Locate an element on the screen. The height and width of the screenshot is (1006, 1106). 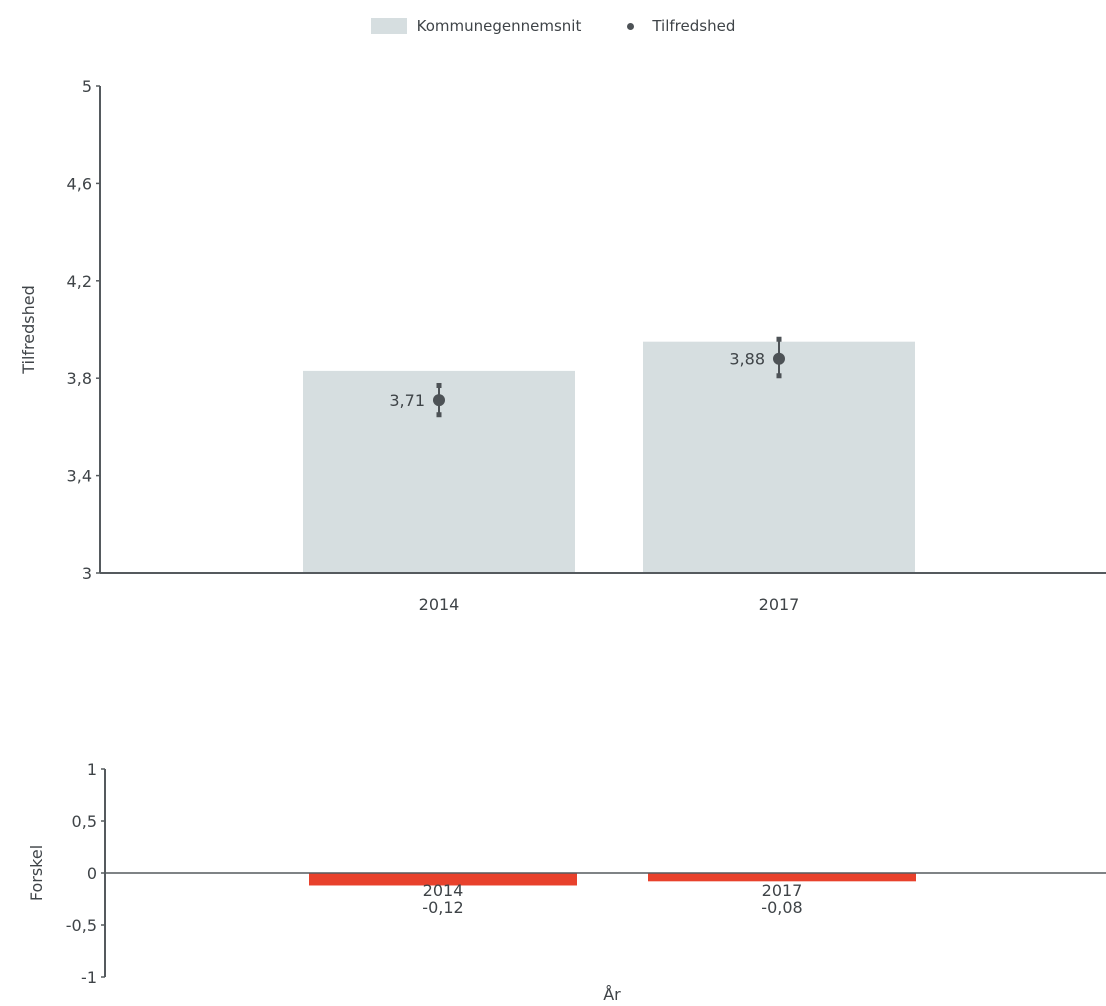
y-axis-title: Tilfredshed is located at coordinates (28, 330).